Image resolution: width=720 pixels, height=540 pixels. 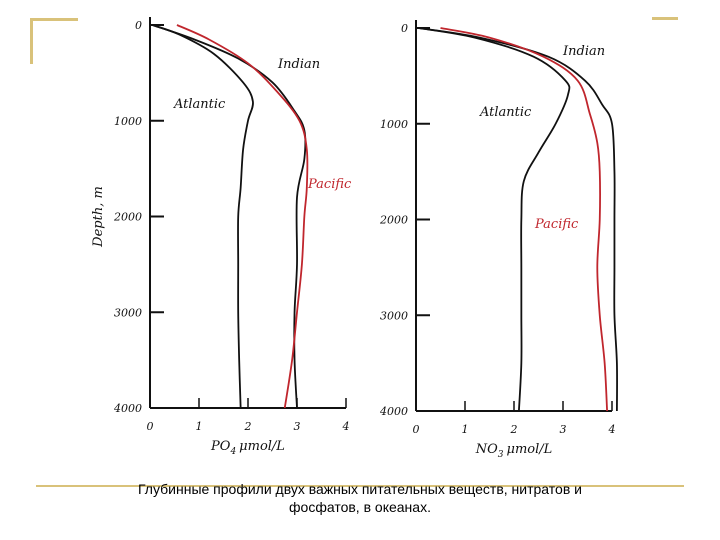 I want to click on corner-bar-top-left-v, so click(x=31, y=41).